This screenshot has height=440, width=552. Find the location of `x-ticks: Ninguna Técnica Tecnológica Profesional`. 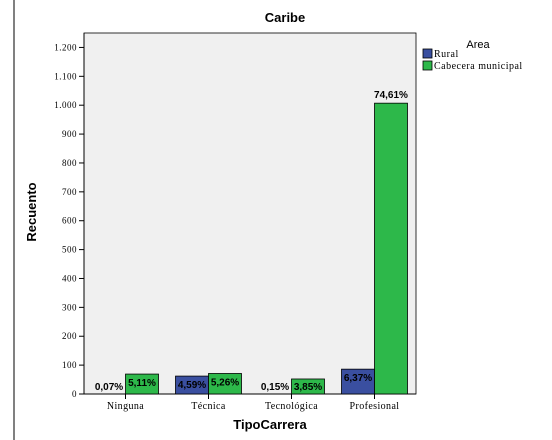

x-ticks: Ninguna Técnica Tecnológica Profesional is located at coordinates (253, 403).